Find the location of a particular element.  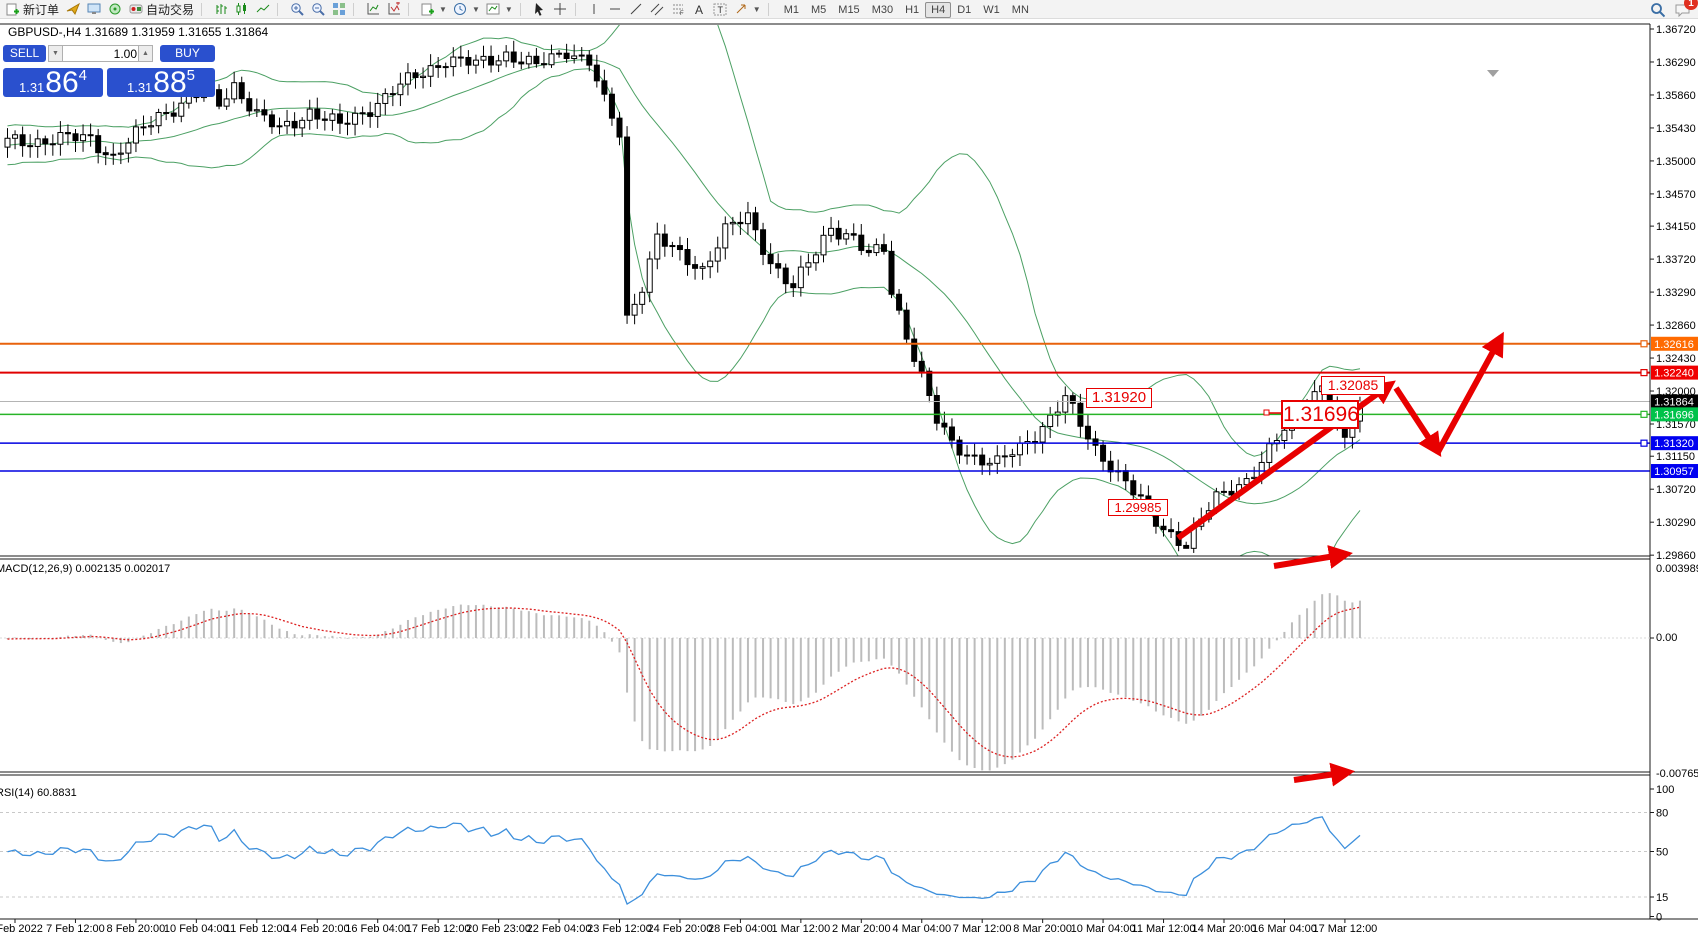

bid-price-prefix: 1.31 is located at coordinates (31, 87).